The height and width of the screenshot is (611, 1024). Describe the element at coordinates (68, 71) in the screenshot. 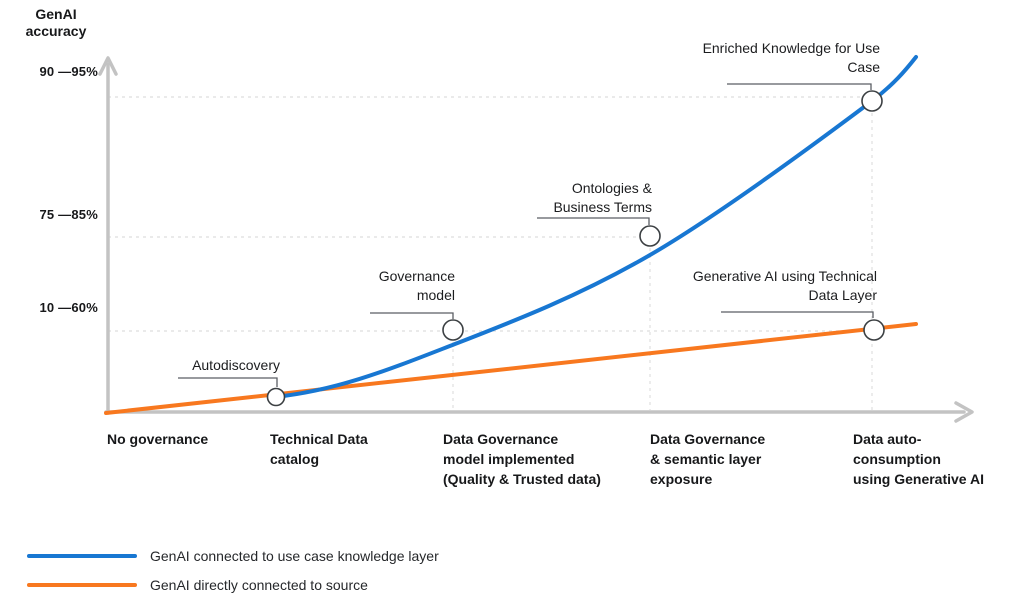

I see `y-tick-90-95: 90 —95%` at that location.